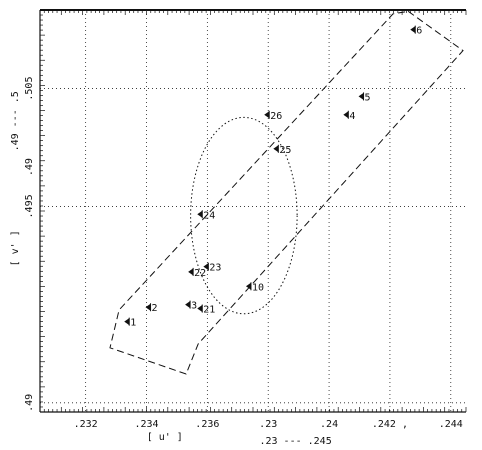 The height and width of the screenshot is (450, 482). Describe the element at coordinates (295, 441) in the screenshot. I see `x-axis-title-range: .23 --- .245` at that location.